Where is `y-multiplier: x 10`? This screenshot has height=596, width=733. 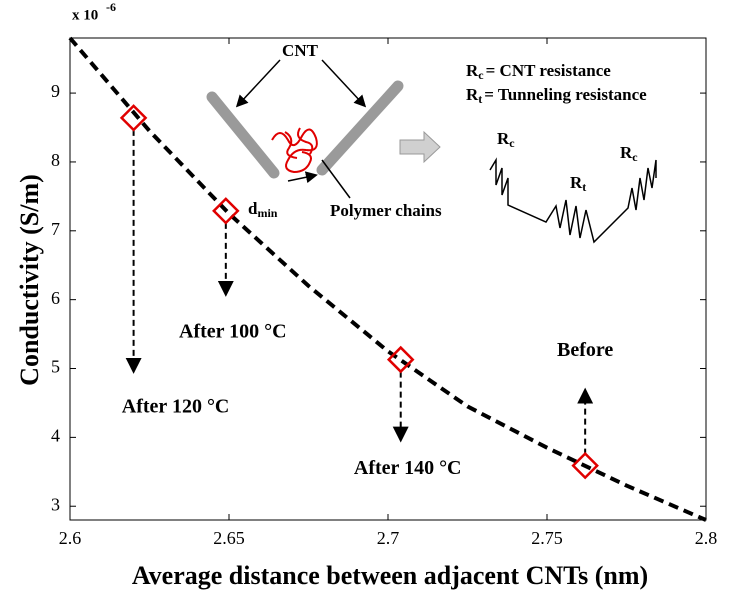
y-multiplier: x 10 is located at coordinates (85, 15).